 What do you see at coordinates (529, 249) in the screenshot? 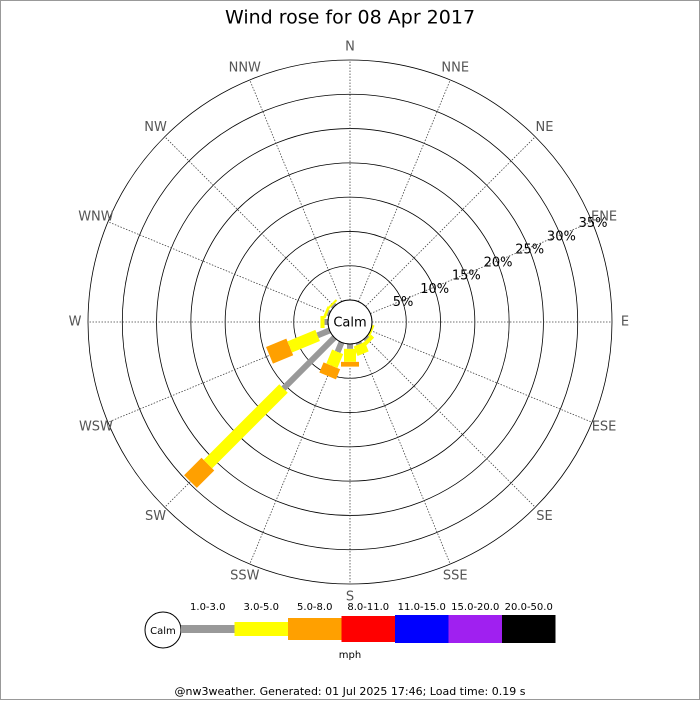
I see `r-tick-label: 25%` at bounding box center [529, 249].